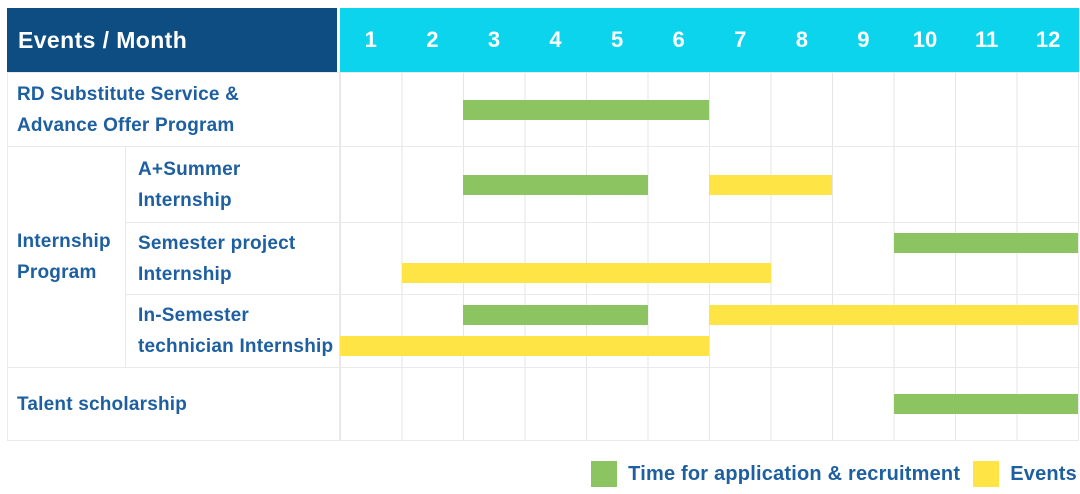 Image resolution: width=1080 pixels, height=494 pixels. I want to click on month-label: 11, so click(986, 39).